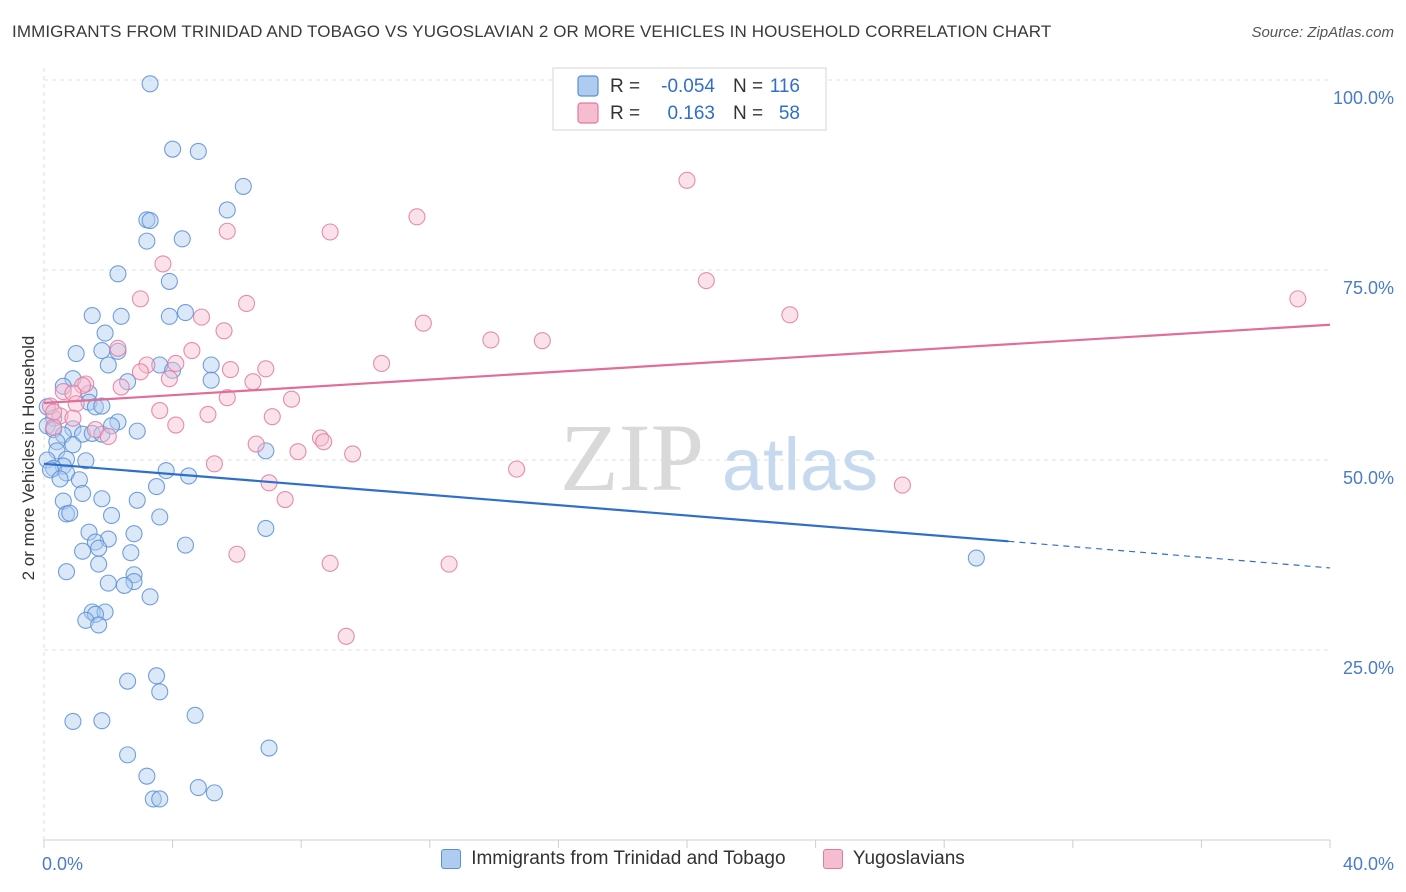  I want to click on y-tick-label-2: 75.0%, so click(1368, 288).